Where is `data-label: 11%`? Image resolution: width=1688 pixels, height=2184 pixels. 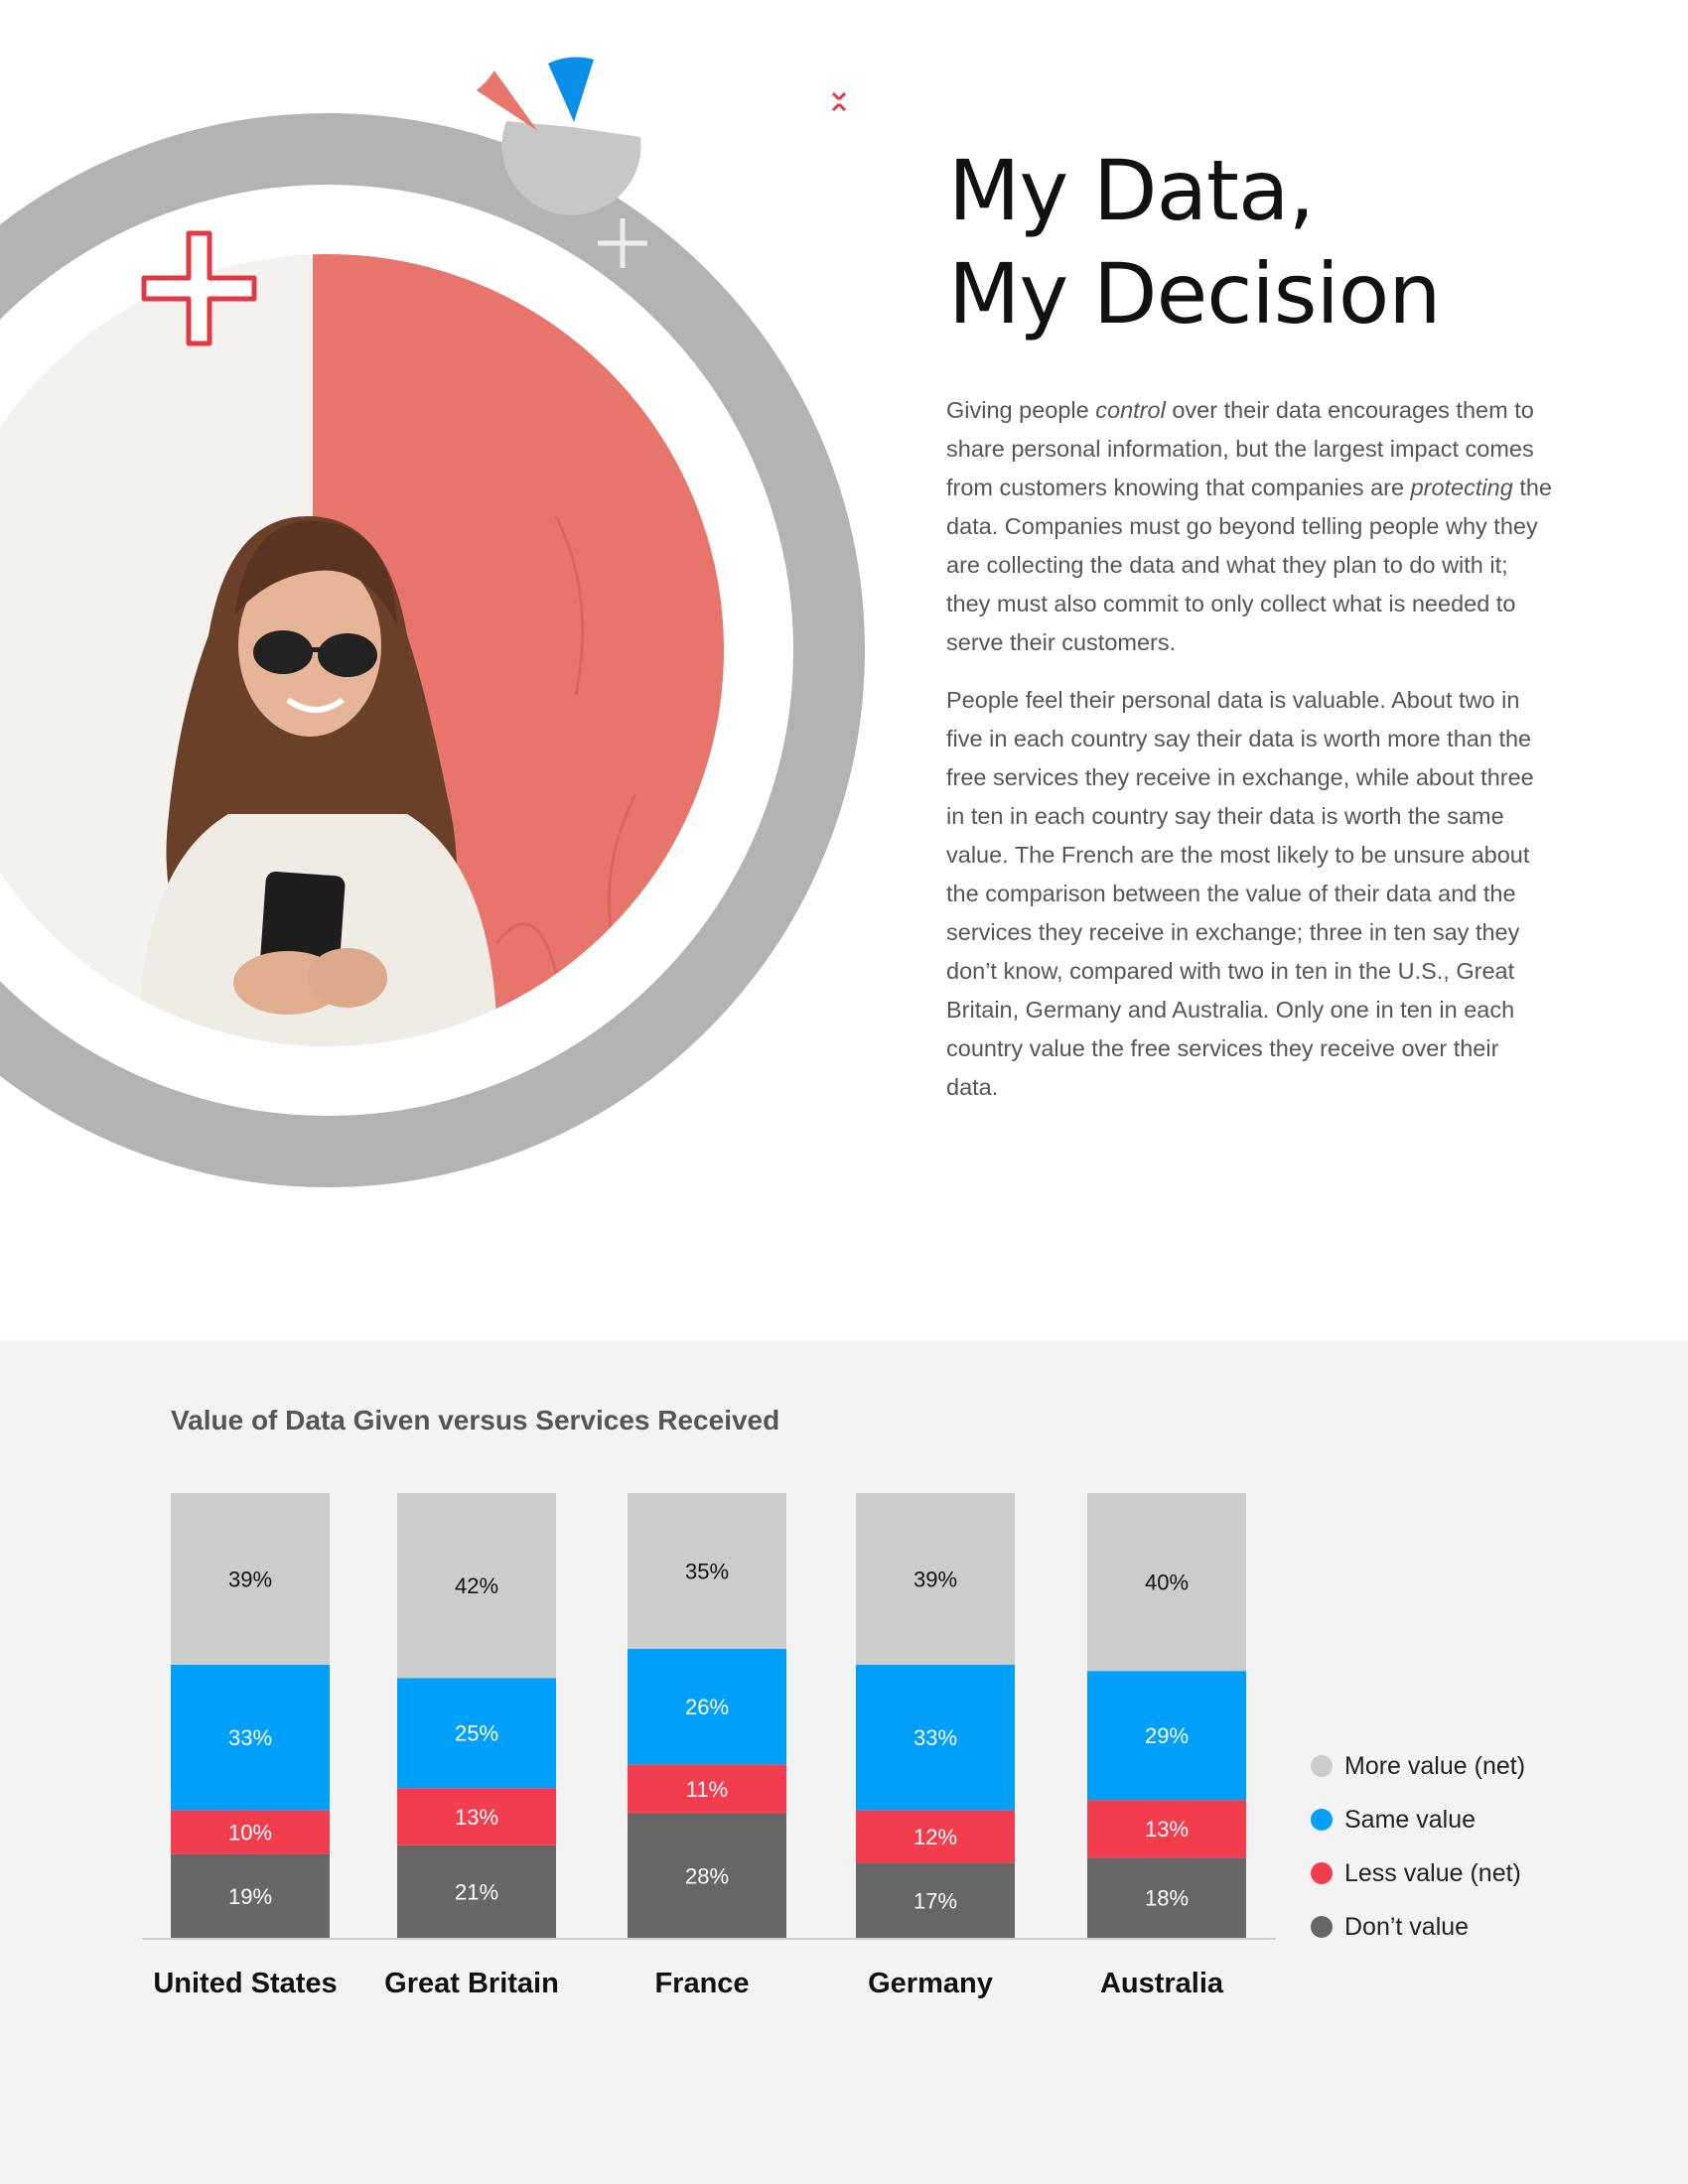
data-label: 11% is located at coordinates (707, 1789).